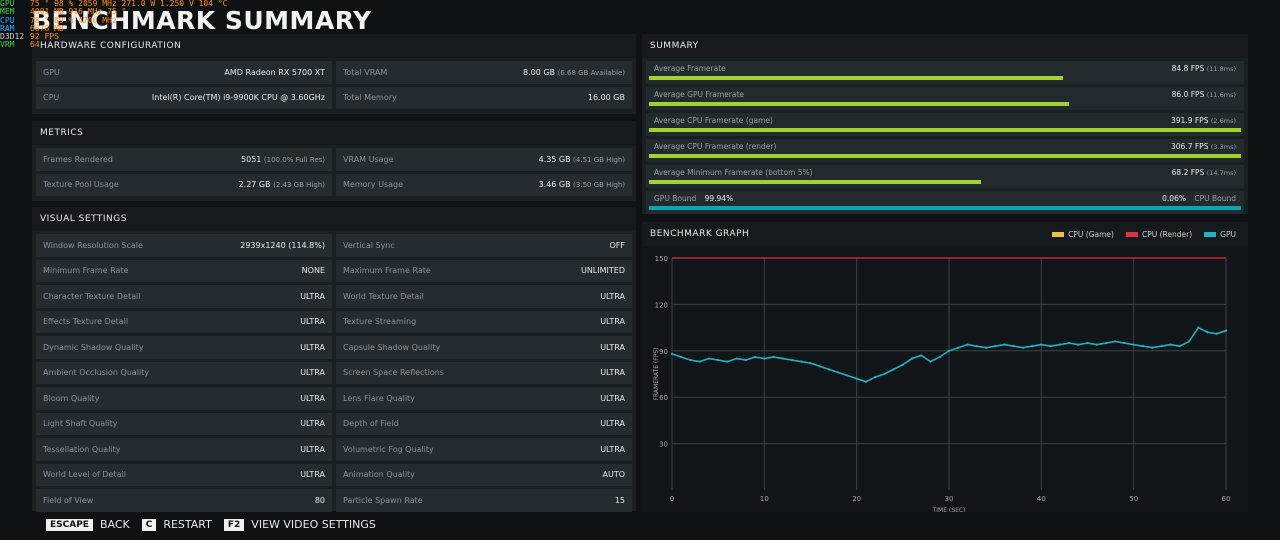 The height and width of the screenshot is (540, 1280). Describe the element at coordinates (380, 322) in the screenshot. I see `setting-label: Texture Streaming` at that location.